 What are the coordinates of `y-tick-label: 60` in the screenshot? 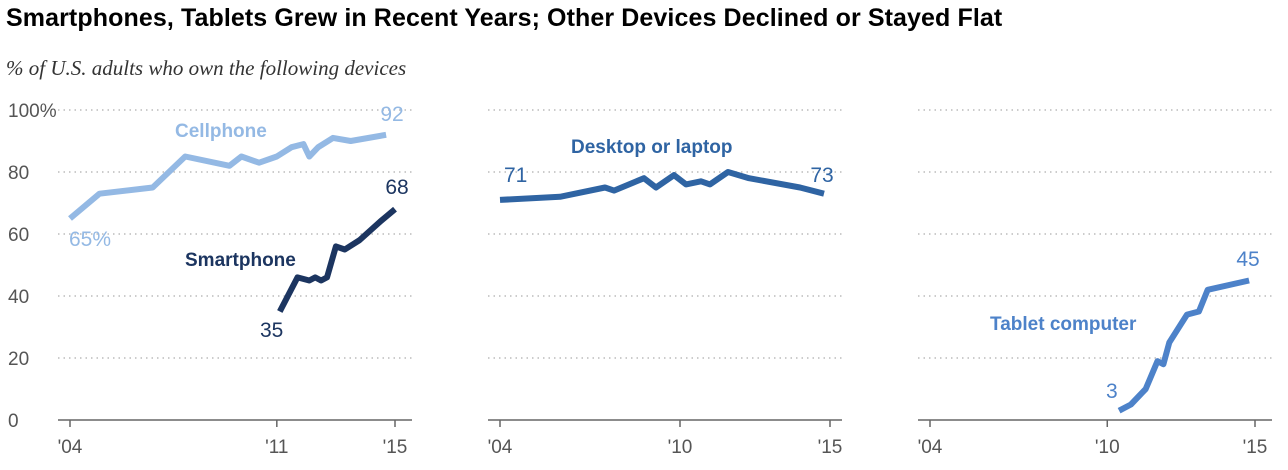 It's located at (18, 235).